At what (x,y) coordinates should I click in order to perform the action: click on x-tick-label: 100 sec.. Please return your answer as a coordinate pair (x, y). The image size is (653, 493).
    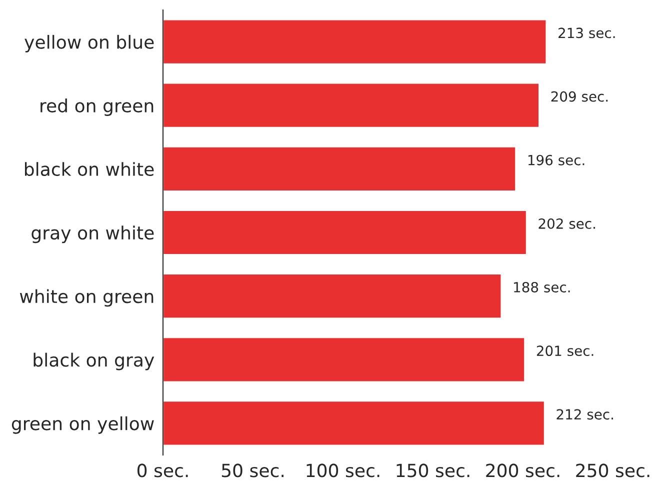
    Looking at the image, I should click on (343, 471).